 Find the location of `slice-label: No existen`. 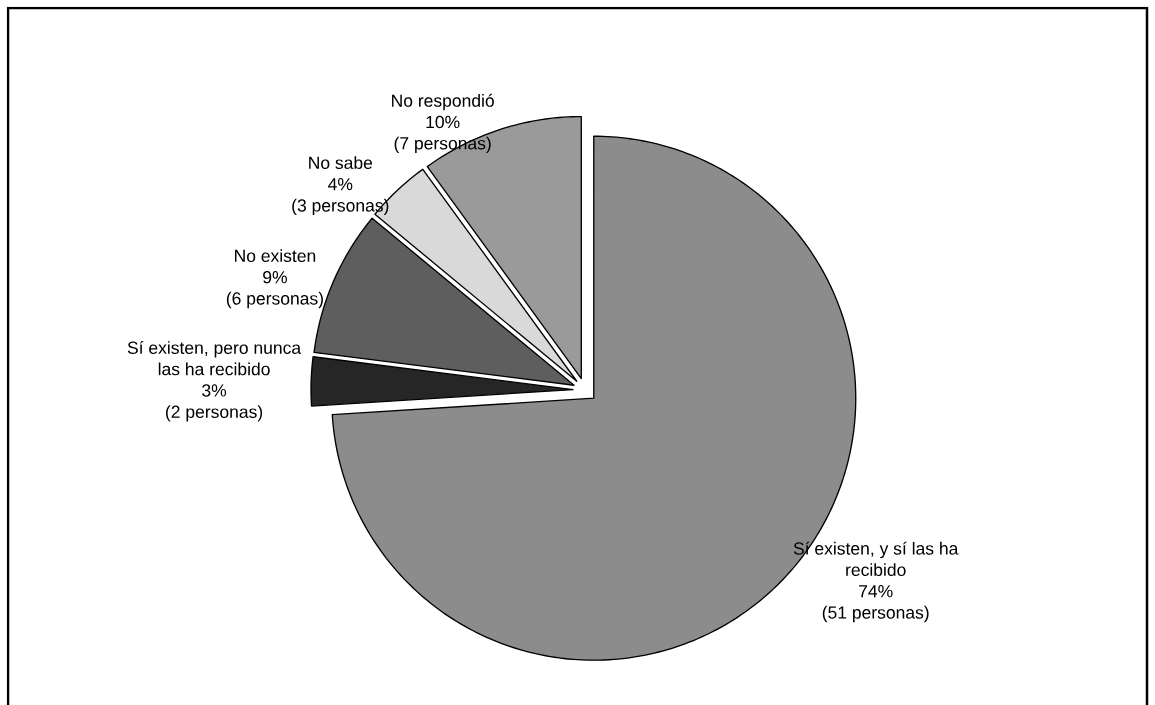

slice-label: No existen is located at coordinates (275, 256).